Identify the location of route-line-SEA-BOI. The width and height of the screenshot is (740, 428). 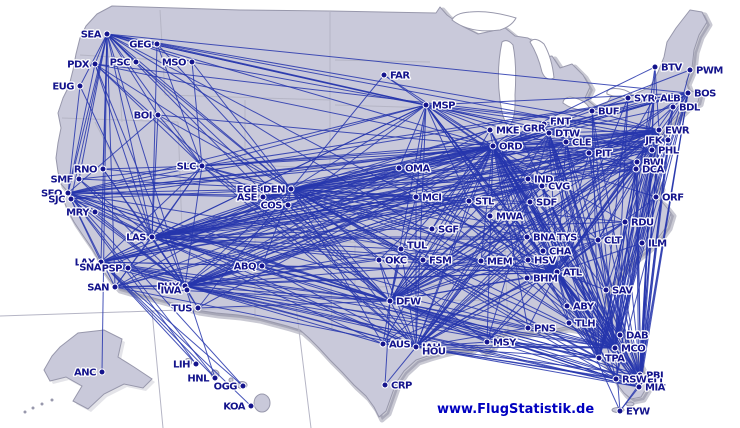
(132, 74).